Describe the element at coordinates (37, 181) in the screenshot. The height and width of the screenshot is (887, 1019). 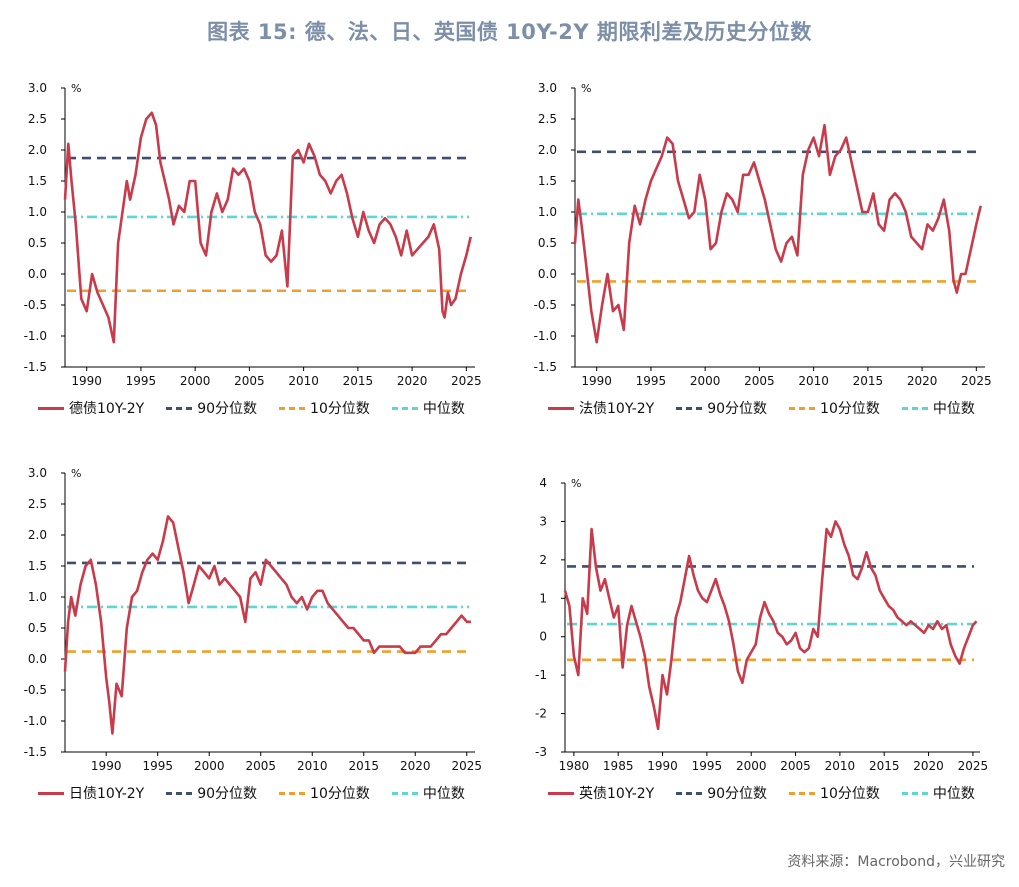
I see `y-tick-label: 1.5` at that location.